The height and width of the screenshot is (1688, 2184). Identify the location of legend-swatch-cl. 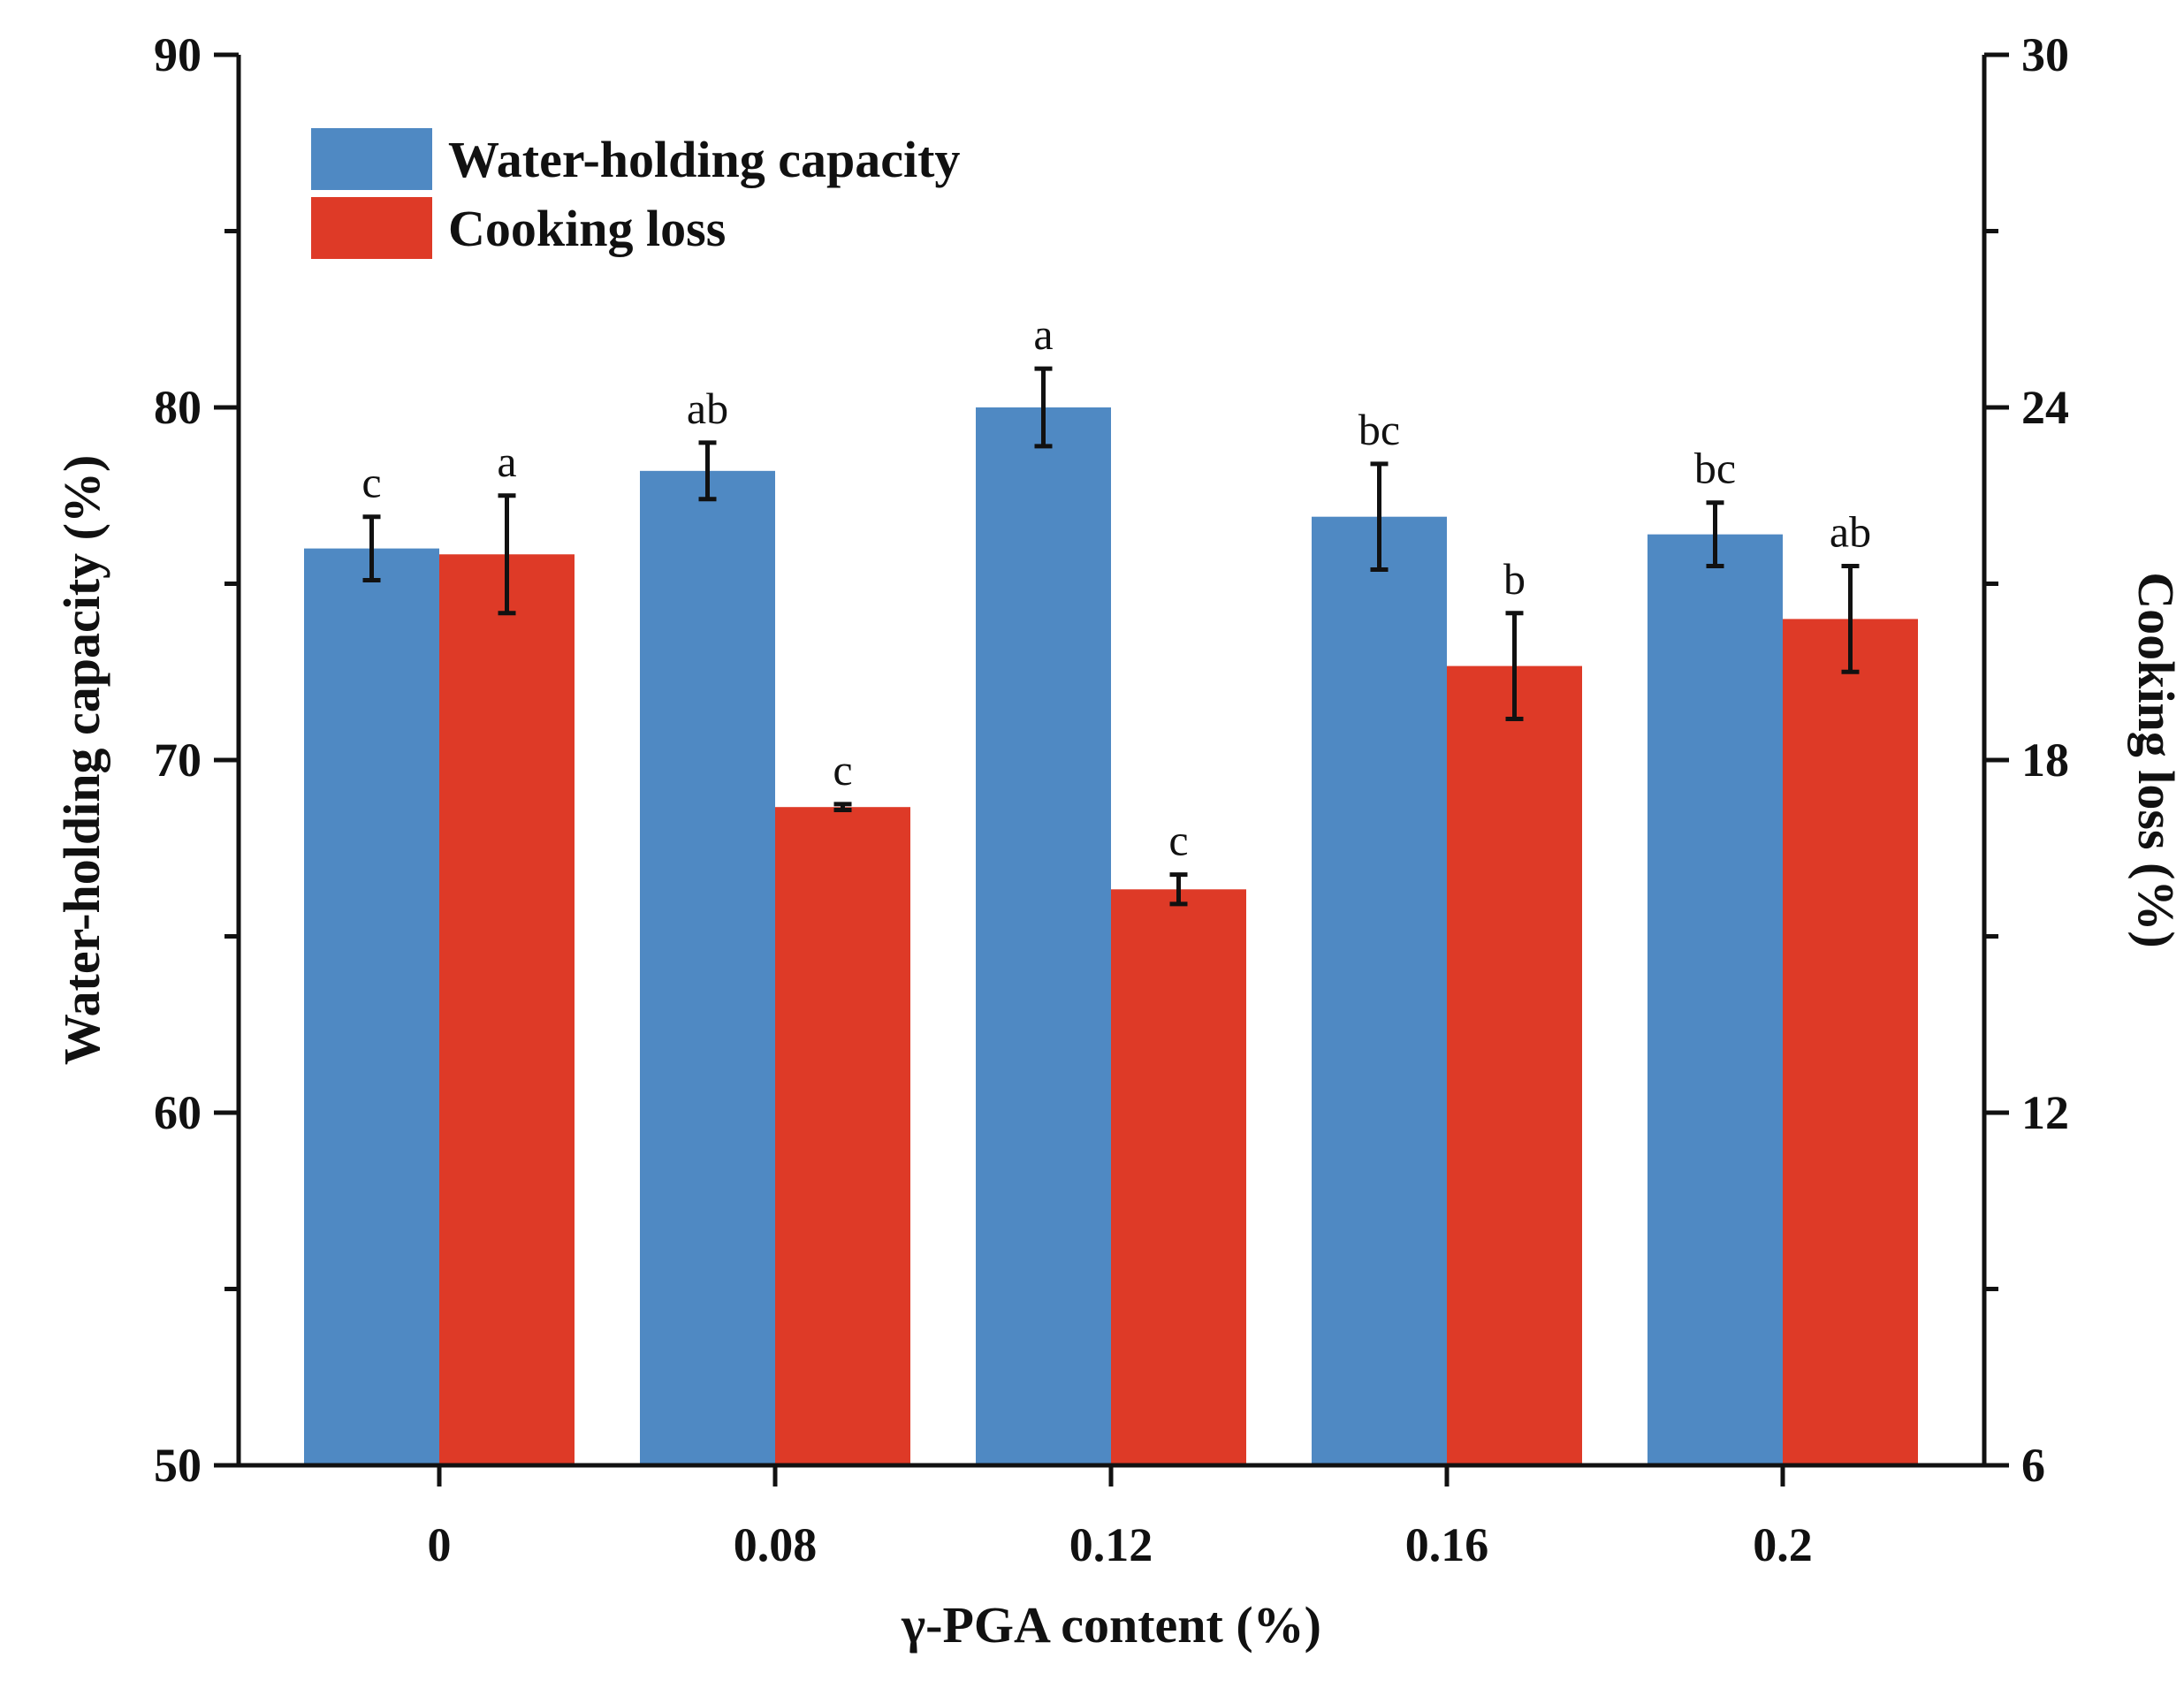
(371, 228).